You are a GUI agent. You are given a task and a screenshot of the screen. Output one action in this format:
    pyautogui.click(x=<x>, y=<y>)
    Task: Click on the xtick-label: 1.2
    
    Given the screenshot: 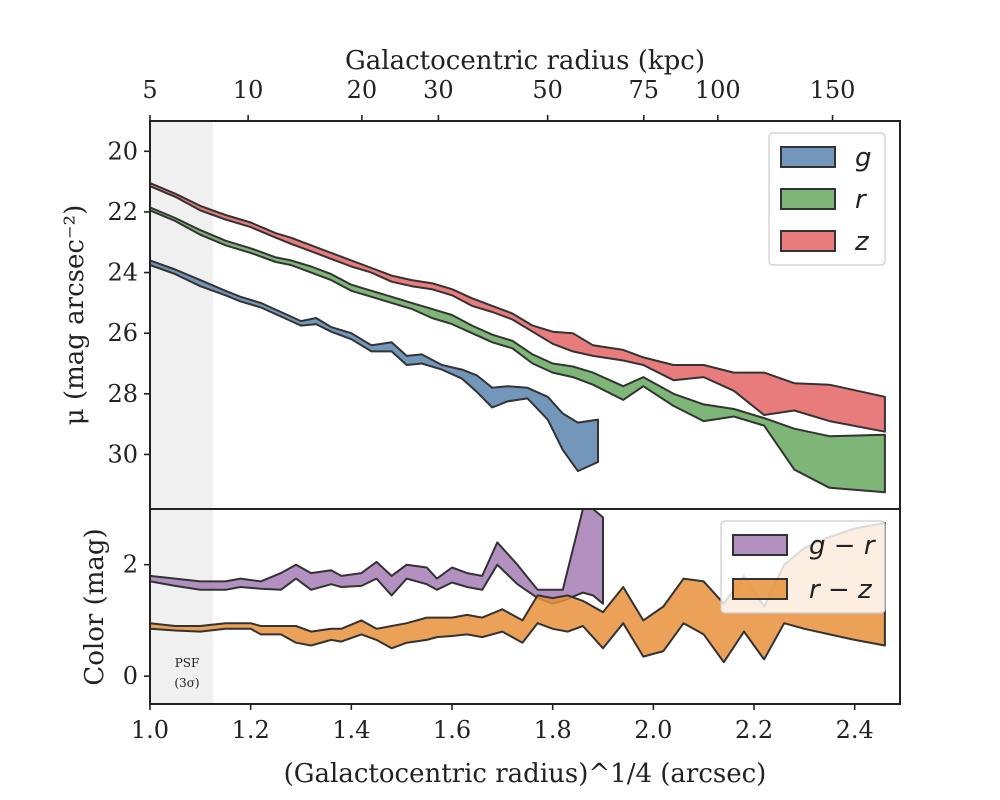 What is the action you would take?
    pyautogui.click(x=251, y=730)
    